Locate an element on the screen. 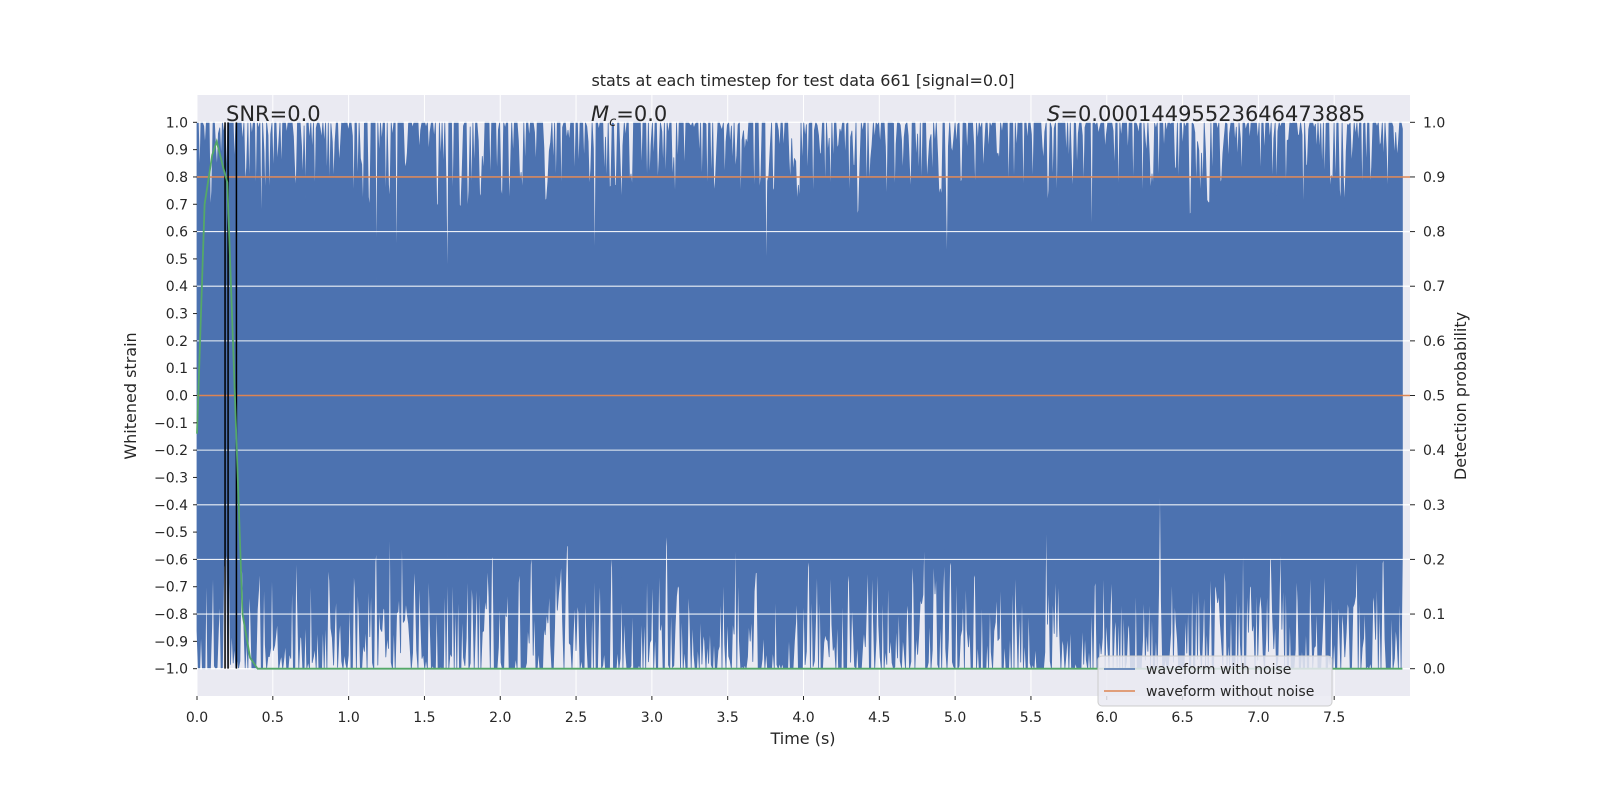 This screenshot has width=1600, height=800. y-tick-label: 0.6 is located at coordinates (177, 233).